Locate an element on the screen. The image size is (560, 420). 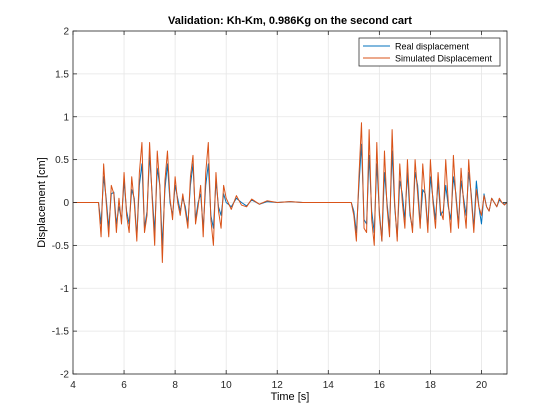
x-tick-label-3: 10 is located at coordinates (227, 385).